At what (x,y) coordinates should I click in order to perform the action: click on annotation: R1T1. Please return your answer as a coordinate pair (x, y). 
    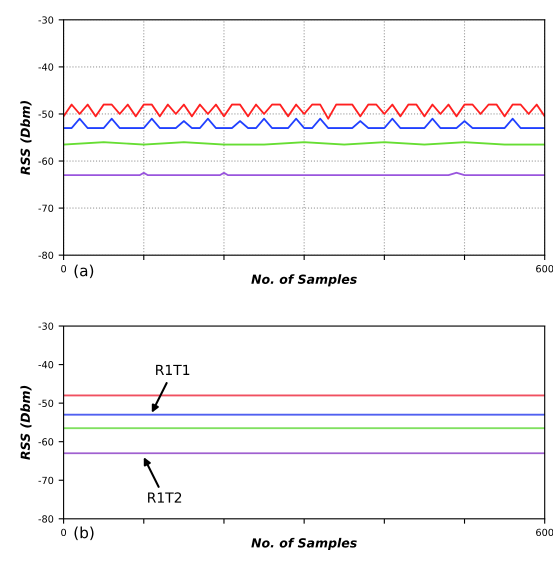
    Looking at the image, I should click on (173, 369).